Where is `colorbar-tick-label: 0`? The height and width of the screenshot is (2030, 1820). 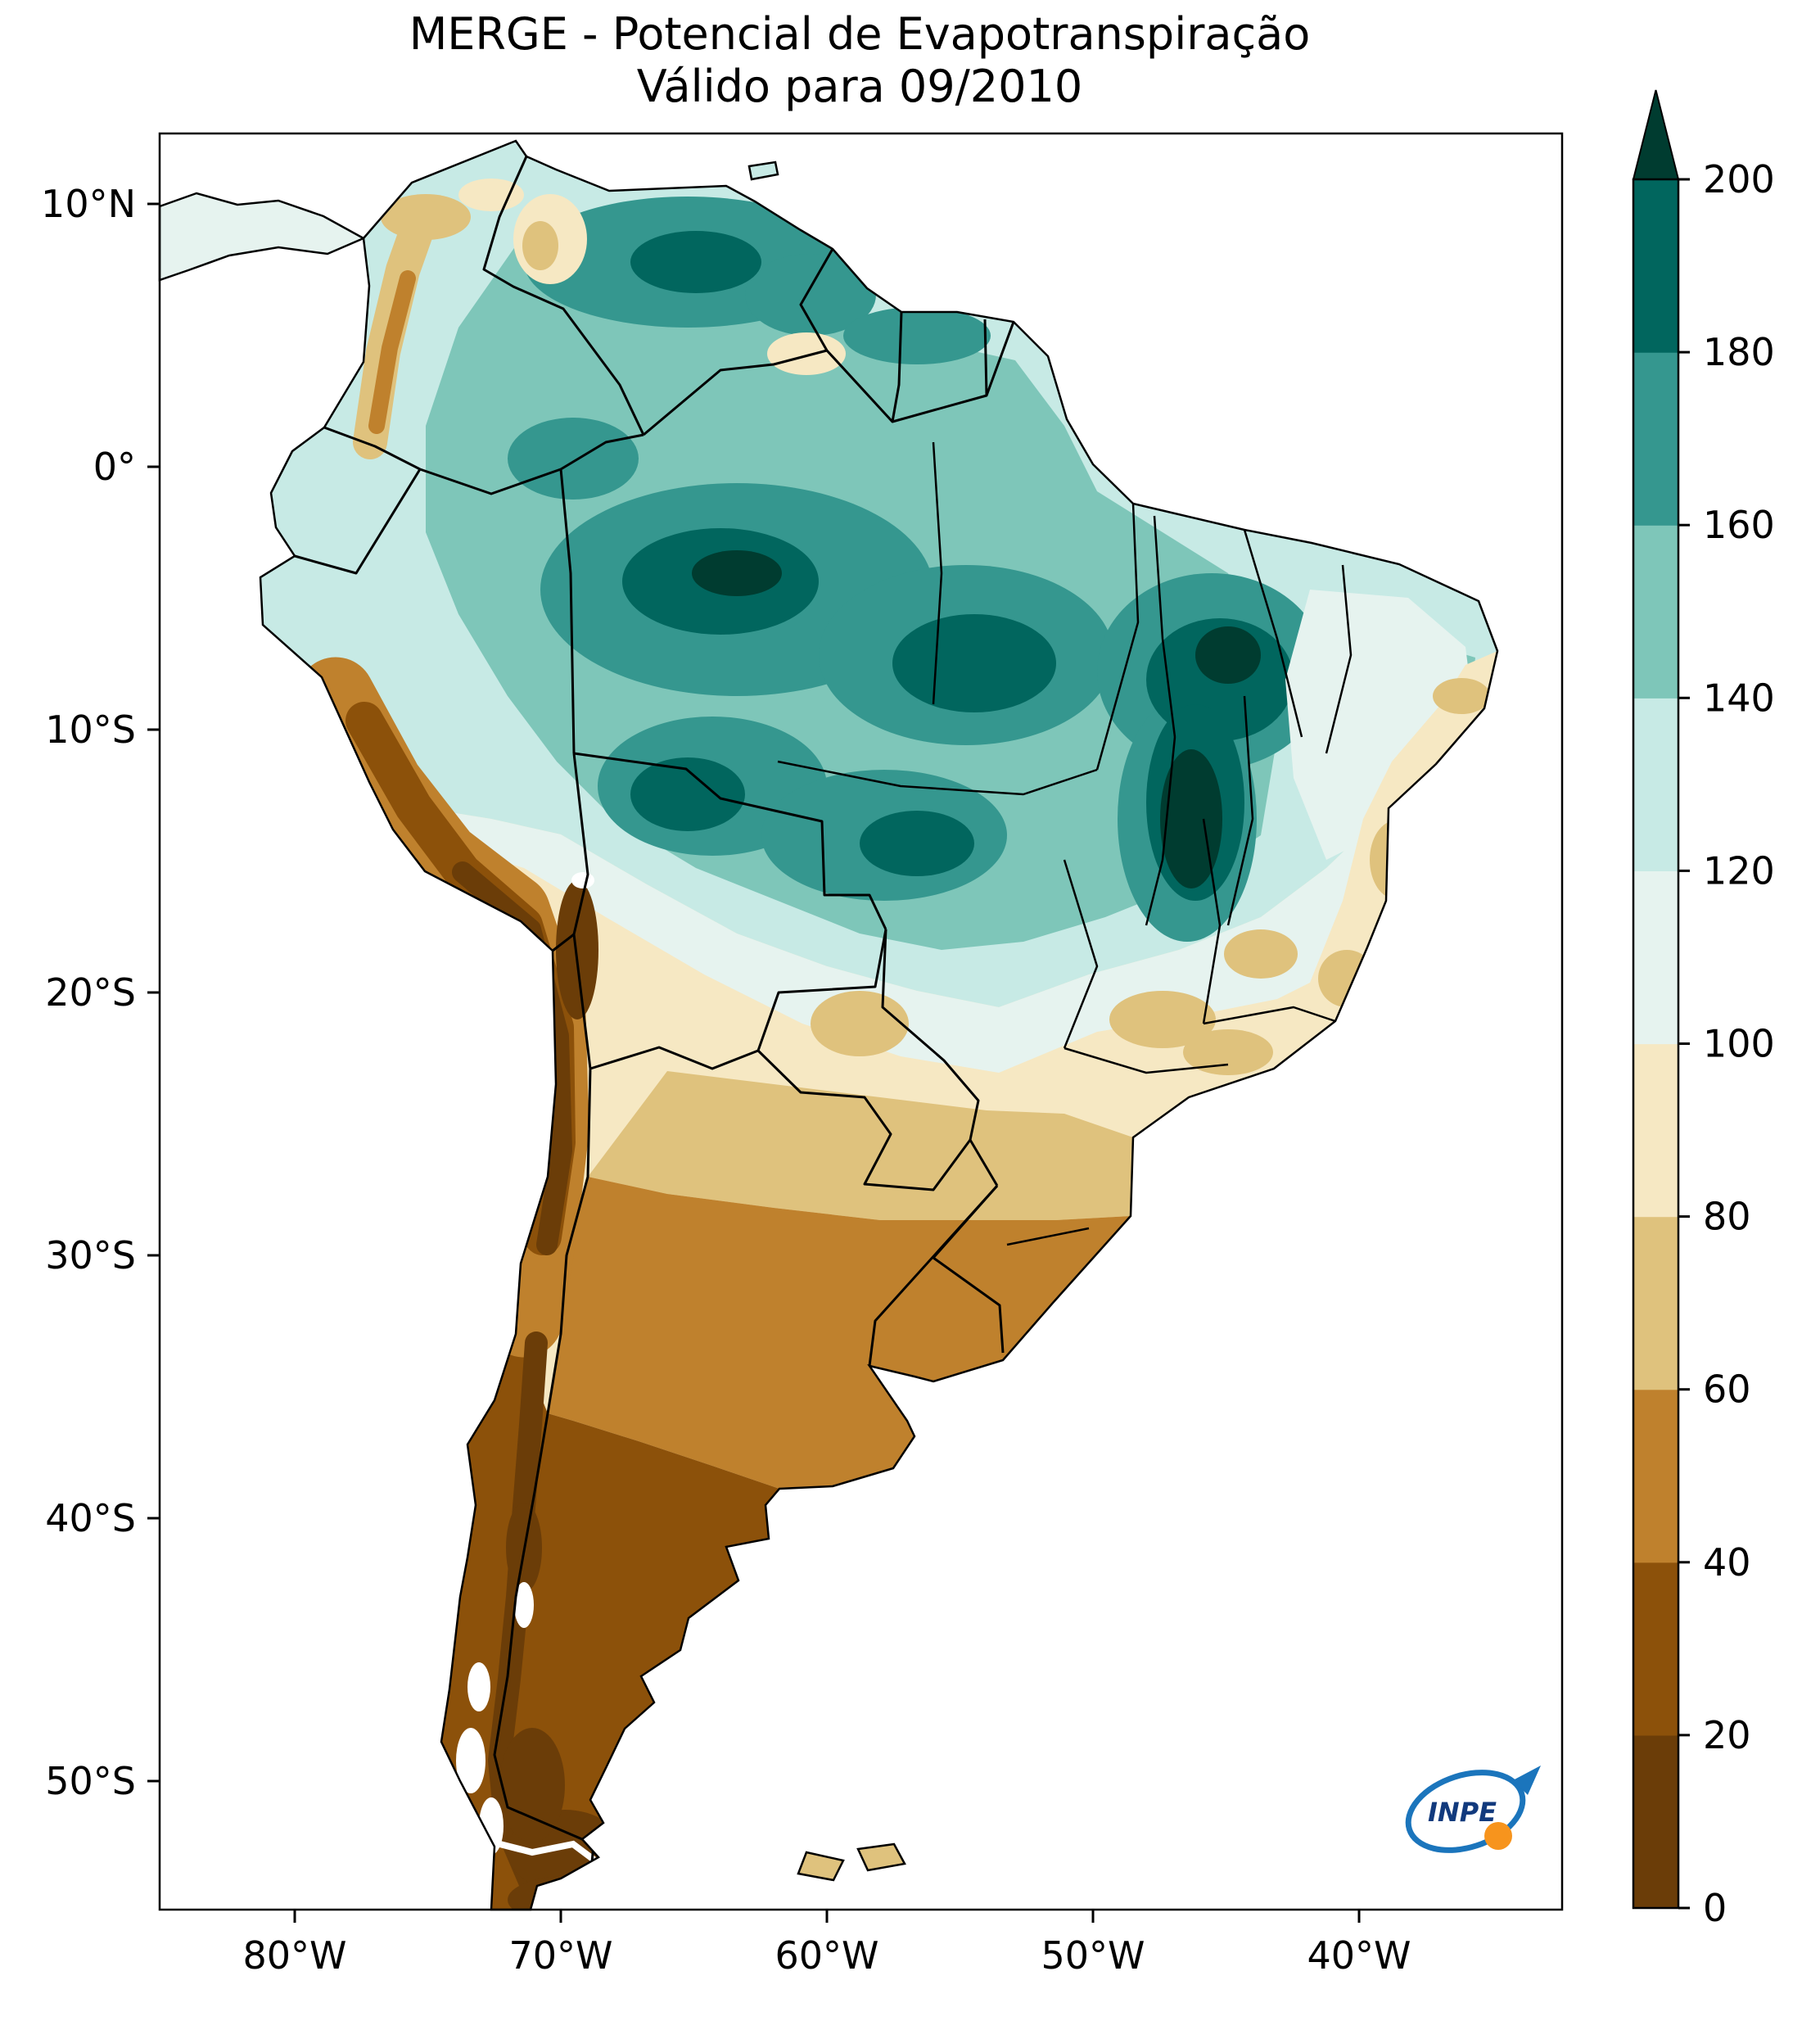 colorbar-tick-label: 0 is located at coordinates (1715, 1908).